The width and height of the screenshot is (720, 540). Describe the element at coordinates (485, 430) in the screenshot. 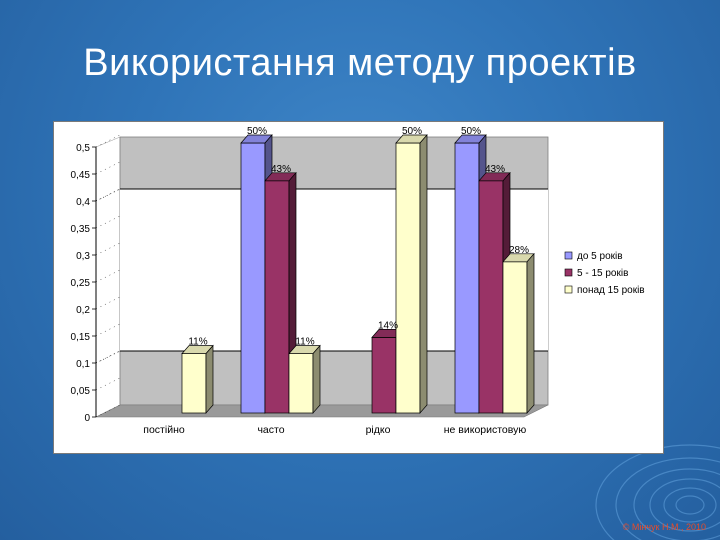

I see `category-label: не використовую` at that location.